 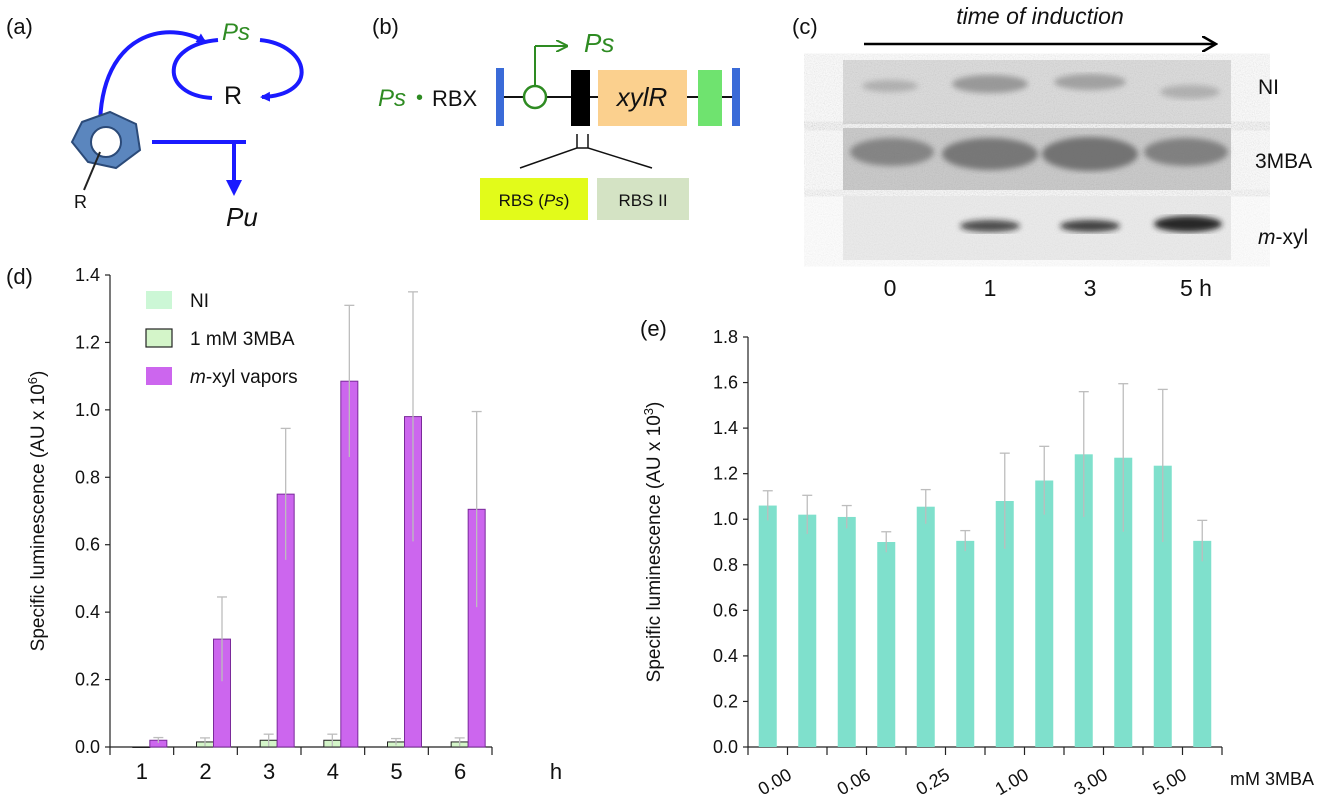 I want to click on substituent-bond, so click(x=92, y=171).